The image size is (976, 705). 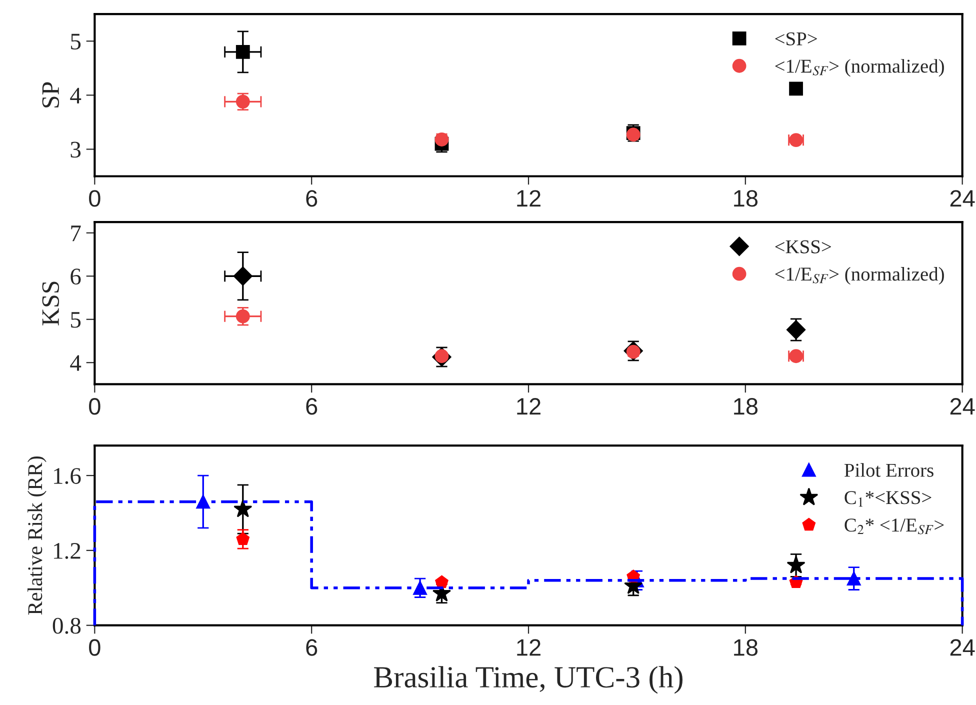 I want to click on y-tick-label: 1.6, so click(x=67, y=476).